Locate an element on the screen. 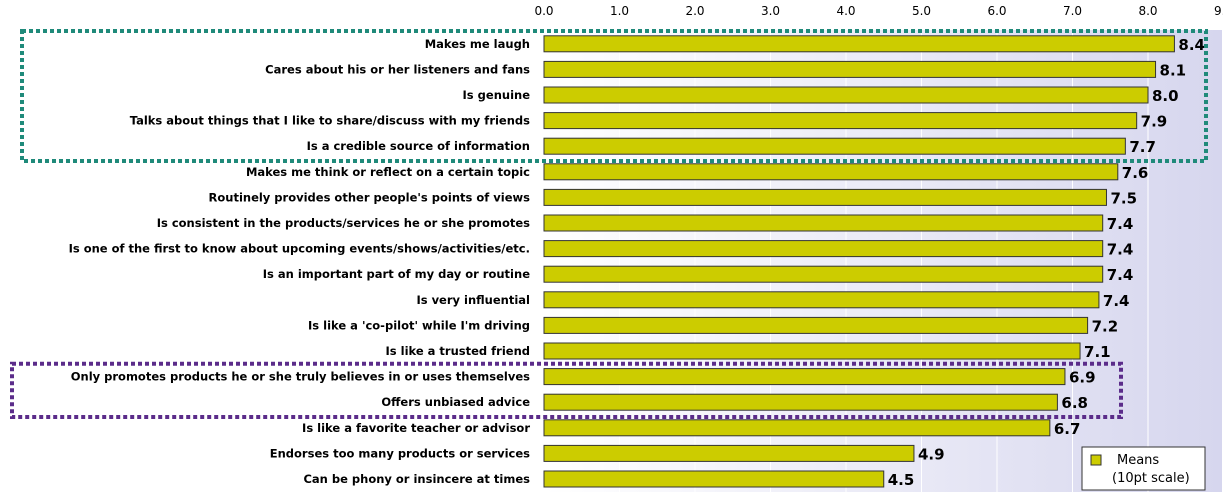  category-label: Offers unbiased advice is located at coordinates (455, 402).